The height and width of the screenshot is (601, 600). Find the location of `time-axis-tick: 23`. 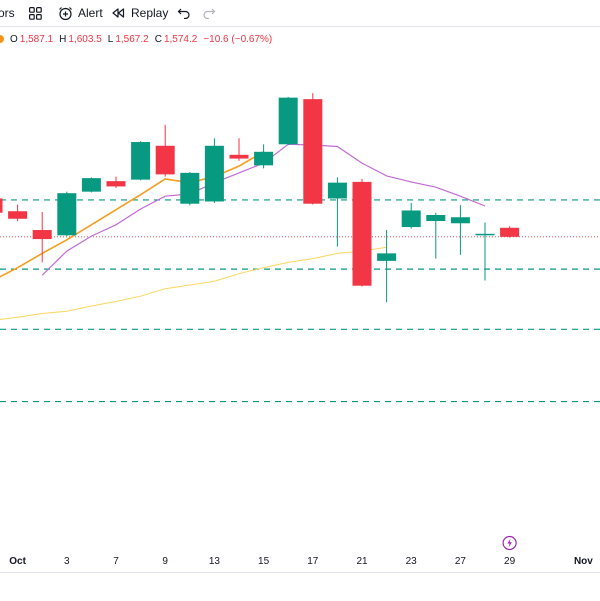

time-axis-tick: 23 is located at coordinates (411, 561).